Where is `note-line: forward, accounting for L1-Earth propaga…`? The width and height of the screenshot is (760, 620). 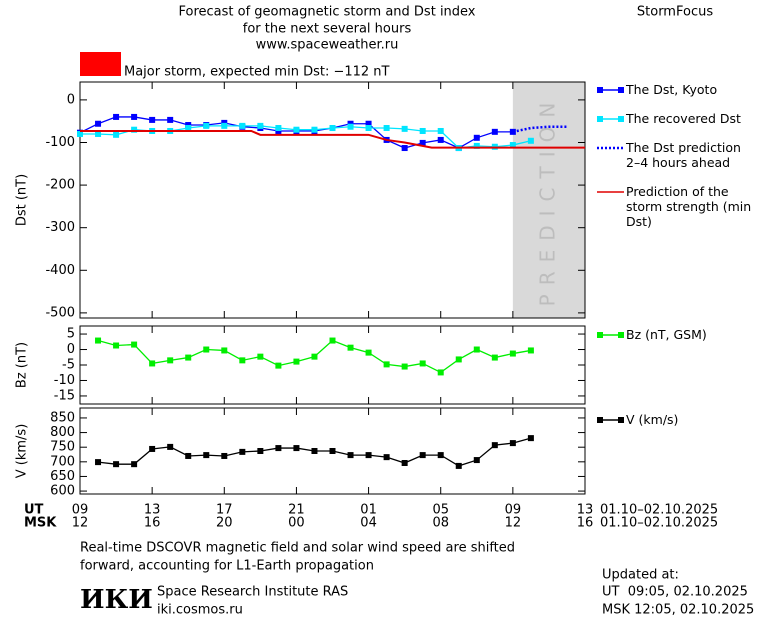 note-line: forward, accounting for L1-Earth propaga… is located at coordinates (227, 566).